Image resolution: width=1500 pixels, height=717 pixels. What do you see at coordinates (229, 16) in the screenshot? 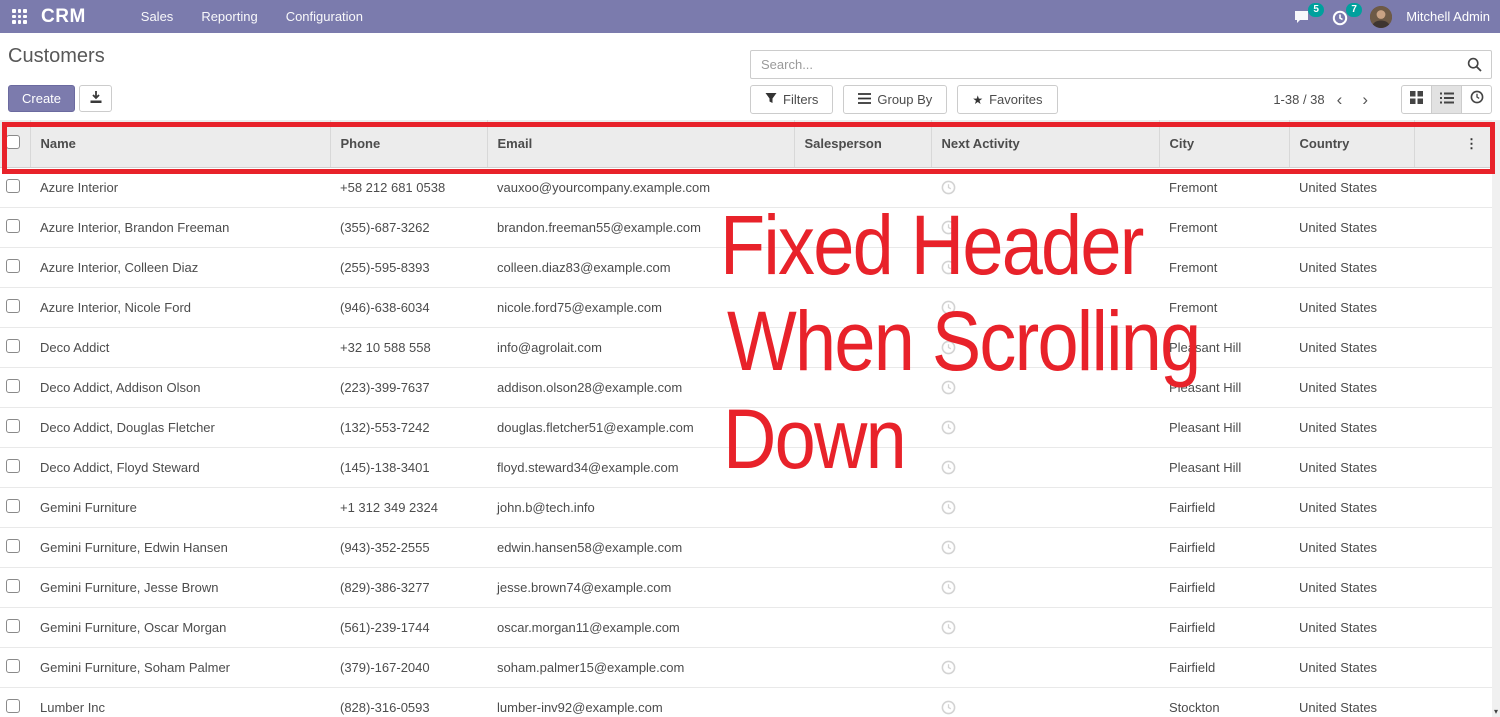
I see `menu-reporting: Reporting` at bounding box center [229, 16].